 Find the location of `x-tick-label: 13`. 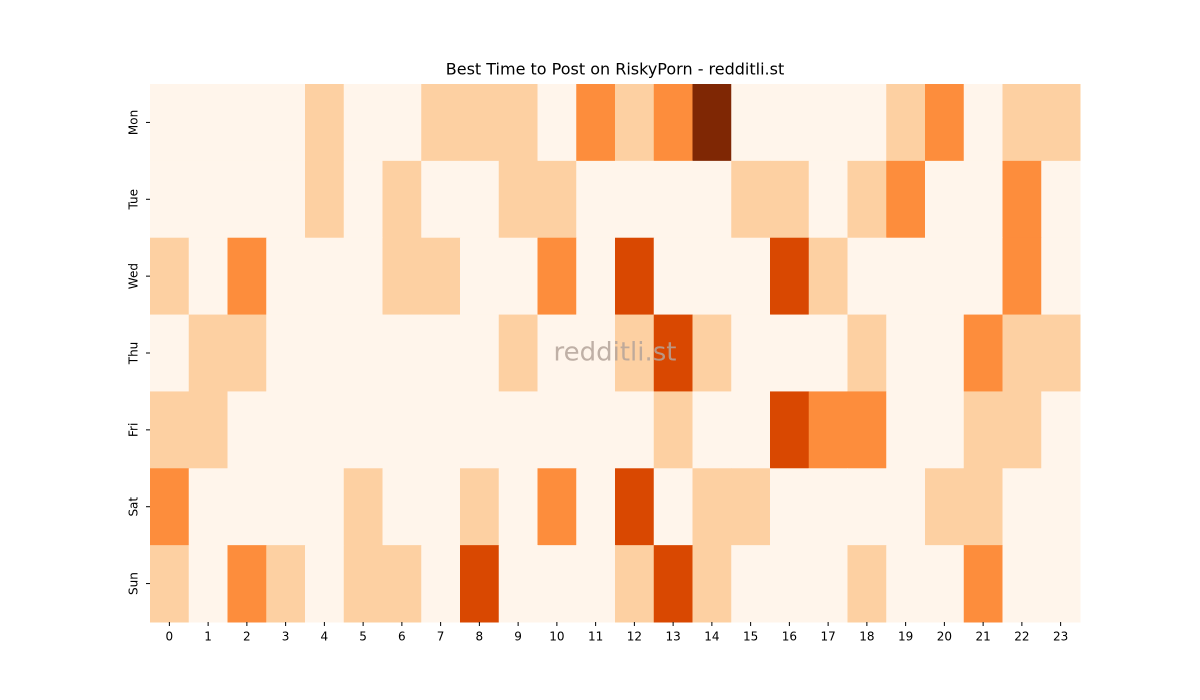

x-tick-label: 13 is located at coordinates (672, 637).